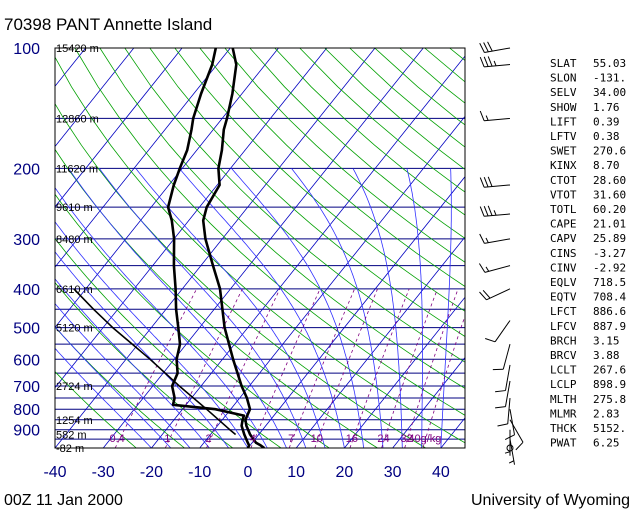  Describe the element at coordinates (609, 297) in the screenshot. I see `index-value: 708.4` at that location.